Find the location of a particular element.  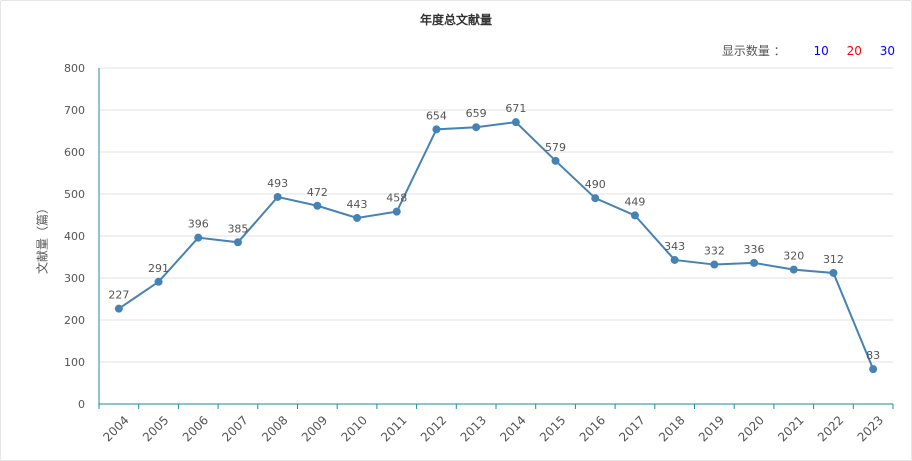

y-tick-label: 100 is located at coordinates (74, 362).